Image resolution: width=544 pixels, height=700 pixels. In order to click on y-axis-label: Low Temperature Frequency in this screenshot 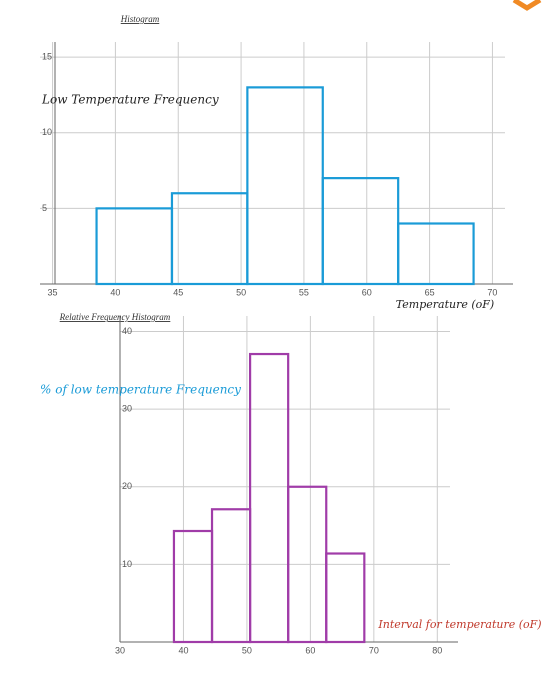, I will do `click(130, 100)`.